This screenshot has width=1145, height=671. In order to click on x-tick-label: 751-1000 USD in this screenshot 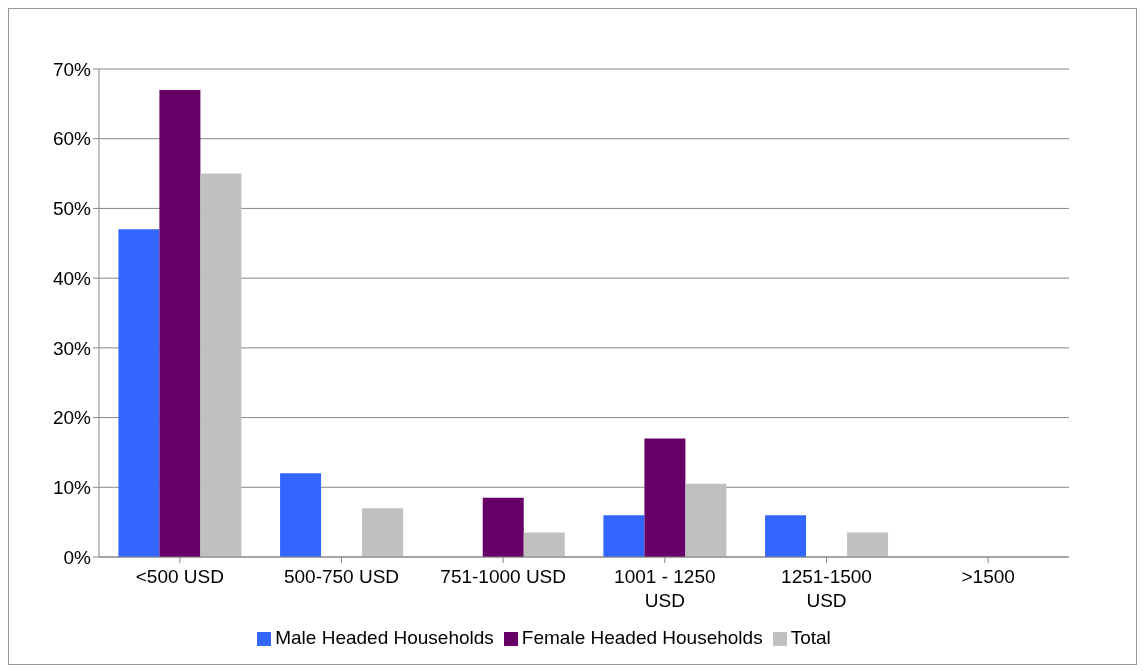, I will do `click(503, 576)`.